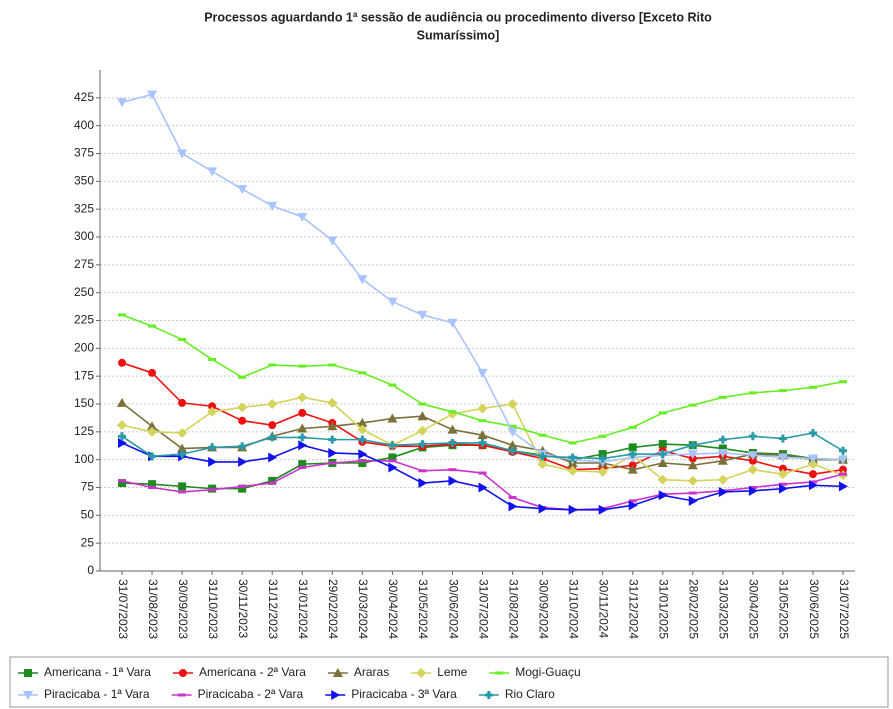 This screenshot has width=893, height=709. What do you see at coordinates (724, 609) in the screenshot?
I see `x-tick-label: 31/03/2025` at bounding box center [724, 609].